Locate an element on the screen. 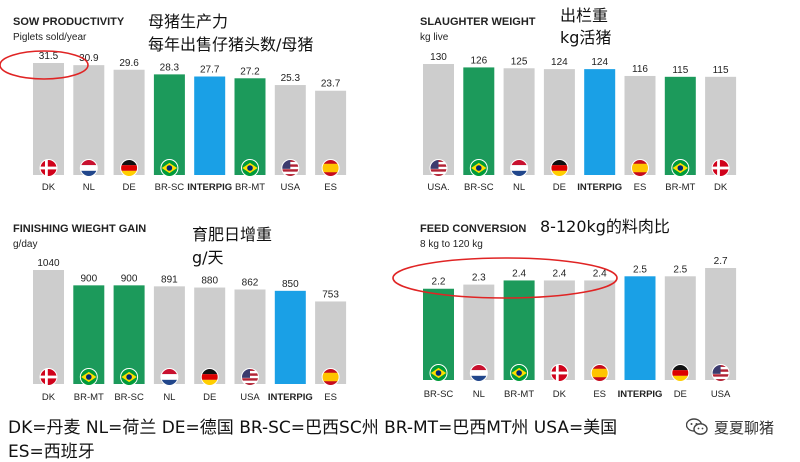 The height and width of the screenshot is (462, 800). data-label: 25.3 is located at coordinates (291, 78).